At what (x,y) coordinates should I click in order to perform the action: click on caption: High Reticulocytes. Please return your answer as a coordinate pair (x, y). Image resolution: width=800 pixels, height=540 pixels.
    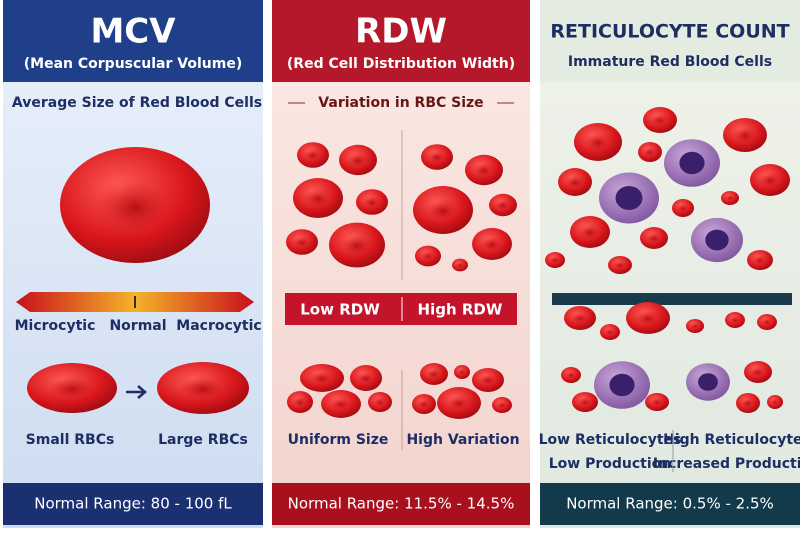
    Looking at the image, I should click on (731, 440).